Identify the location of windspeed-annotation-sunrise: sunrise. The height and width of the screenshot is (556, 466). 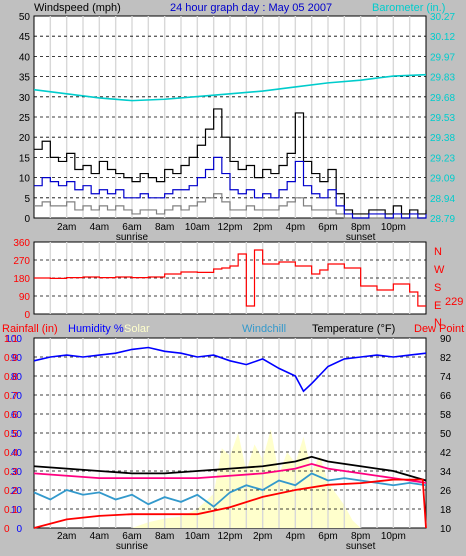
(132, 237).